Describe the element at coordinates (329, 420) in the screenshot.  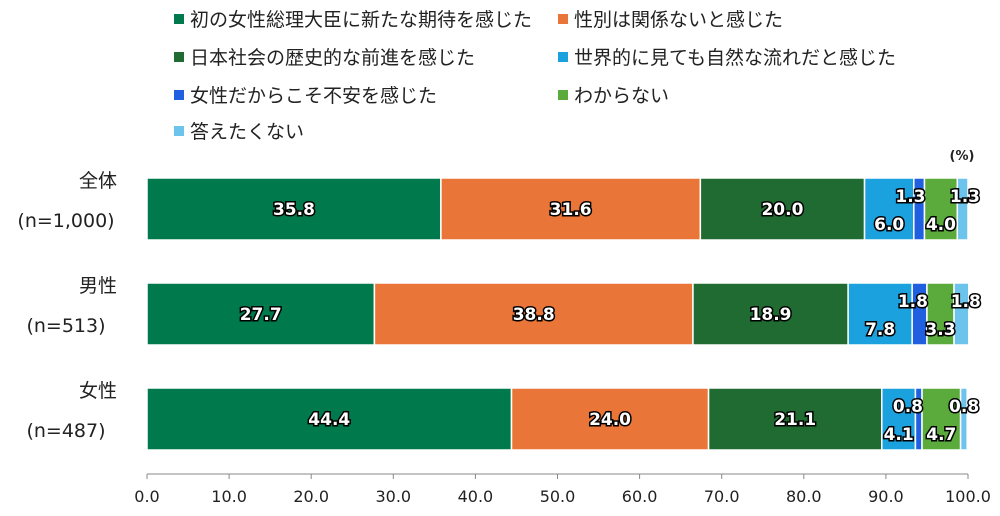
I see `data-label: 44.4` at that location.